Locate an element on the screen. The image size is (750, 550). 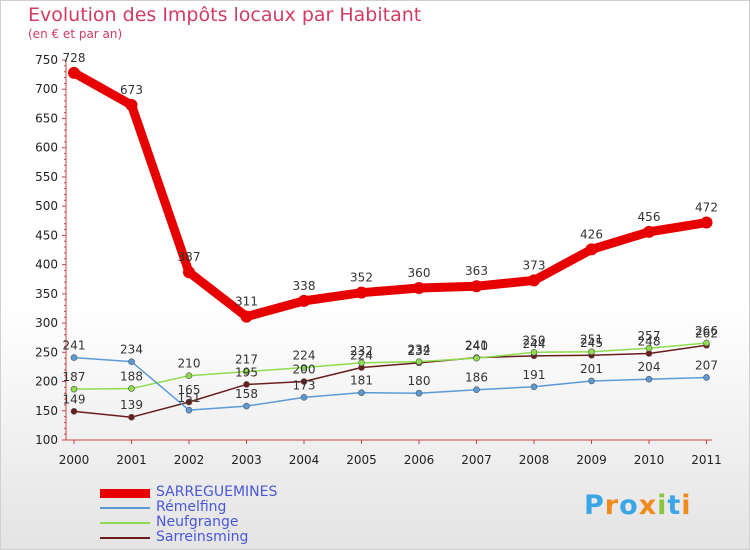
y-tick-label: 500 is located at coordinates (46, 206).